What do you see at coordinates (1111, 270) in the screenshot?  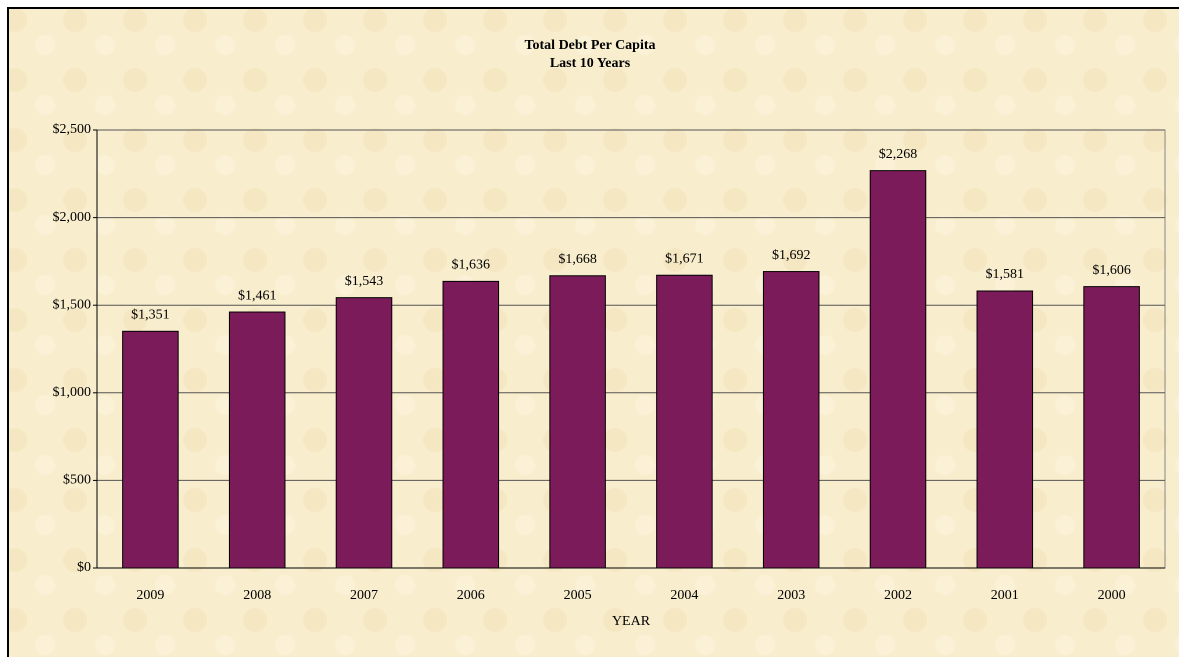 I see `data-label: $1,606` at bounding box center [1111, 270].